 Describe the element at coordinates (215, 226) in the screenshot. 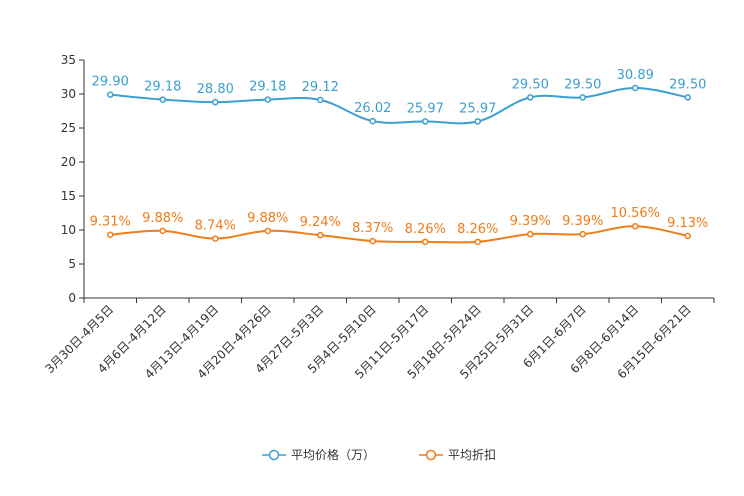

I see `data-label: 8.74%` at that location.